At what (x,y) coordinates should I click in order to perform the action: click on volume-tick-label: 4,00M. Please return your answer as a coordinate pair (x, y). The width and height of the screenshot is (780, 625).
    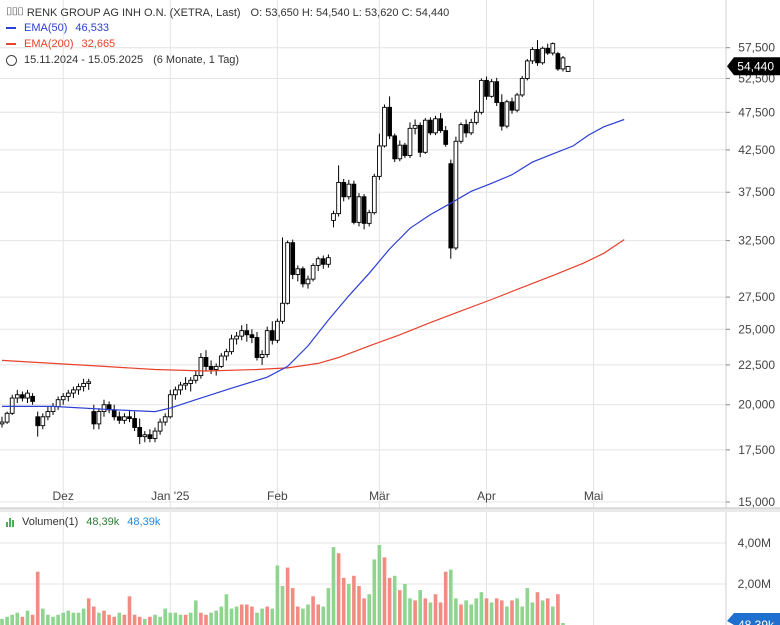
    Looking at the image, I should click on (754, 543).